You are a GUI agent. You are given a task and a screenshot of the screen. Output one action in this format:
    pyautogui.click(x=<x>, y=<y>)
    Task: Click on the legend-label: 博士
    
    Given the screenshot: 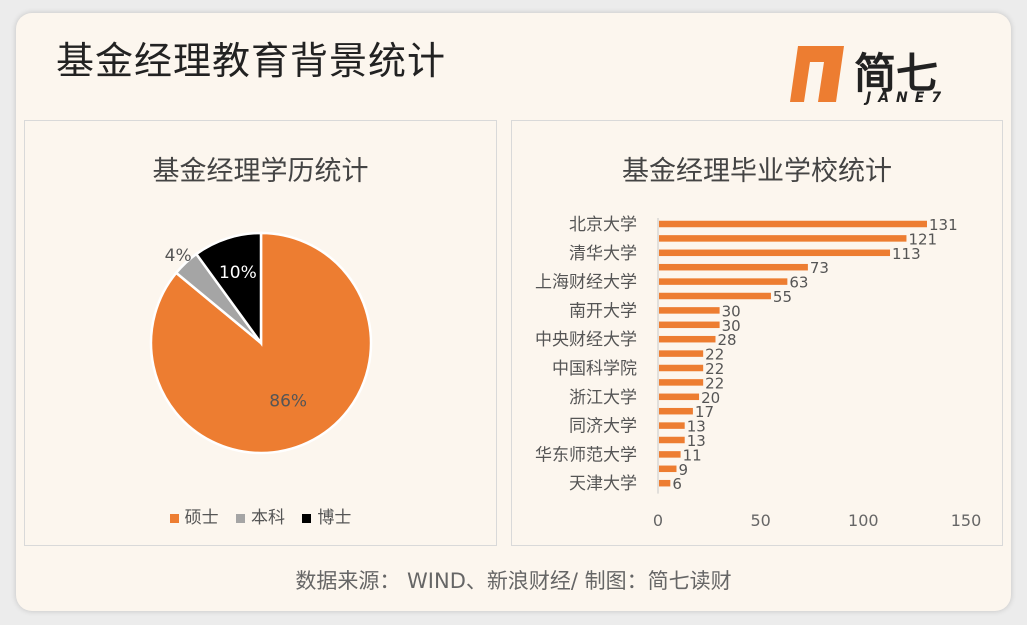 What is the action you would take?
    pyautogui.click(x=334, y=518)
    